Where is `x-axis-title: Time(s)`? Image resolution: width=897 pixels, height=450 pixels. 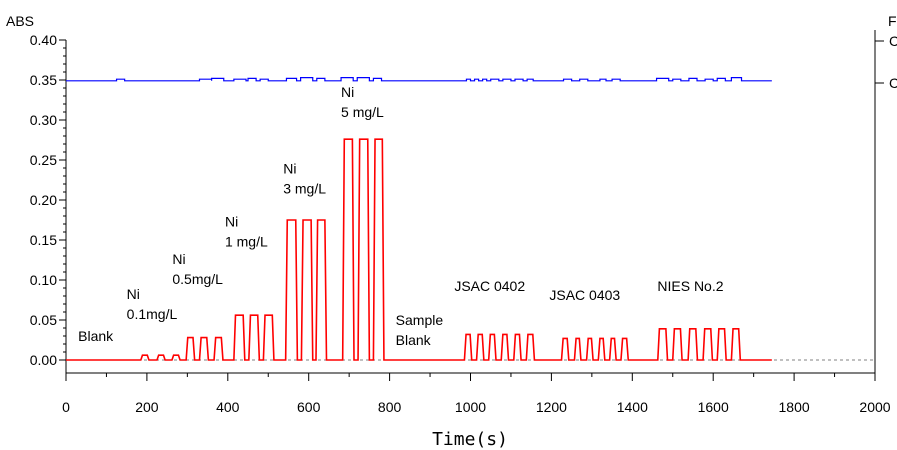
x-axis-title: Time(s) is located at coordinates (470, 439).